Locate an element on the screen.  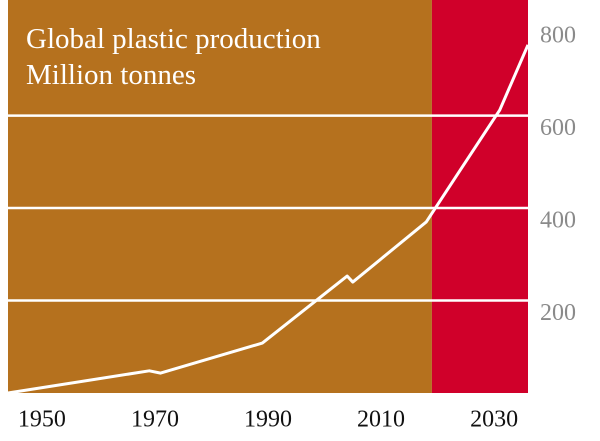
chart-subtitle: Million tonnes is located at coordinates (111, 75).